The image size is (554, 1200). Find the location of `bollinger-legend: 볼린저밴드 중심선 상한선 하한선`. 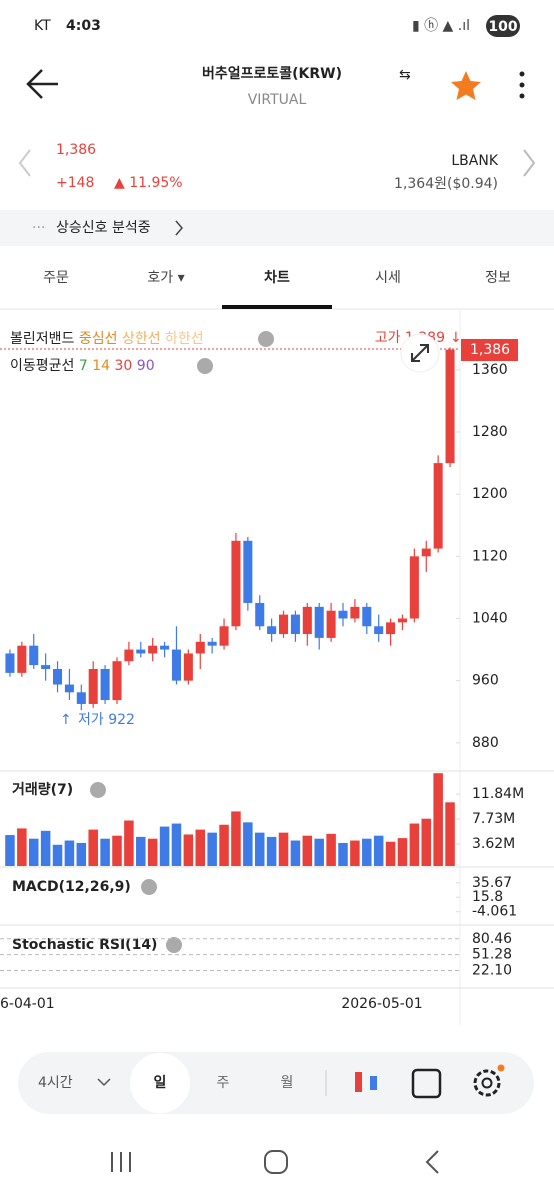

bollinger-legend: 볼린저밴드 중심선 상한선 하한선 is located at coordinates (107, 339).